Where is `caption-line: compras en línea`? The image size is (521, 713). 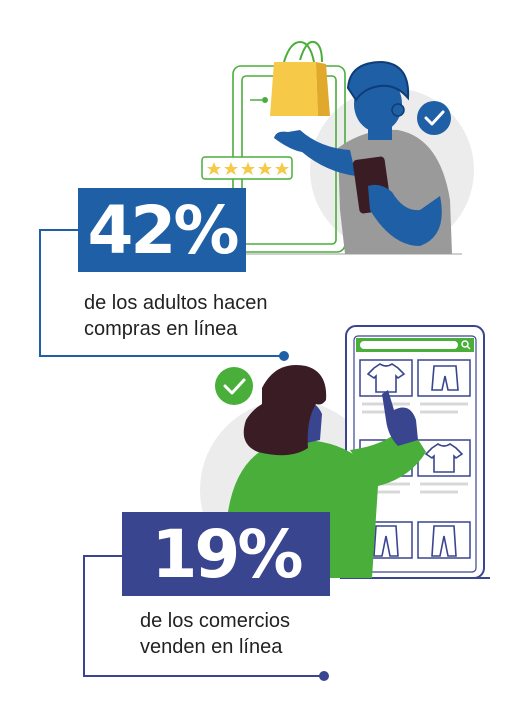 caption-line: compras en línea is located at coordinates (161, 329).